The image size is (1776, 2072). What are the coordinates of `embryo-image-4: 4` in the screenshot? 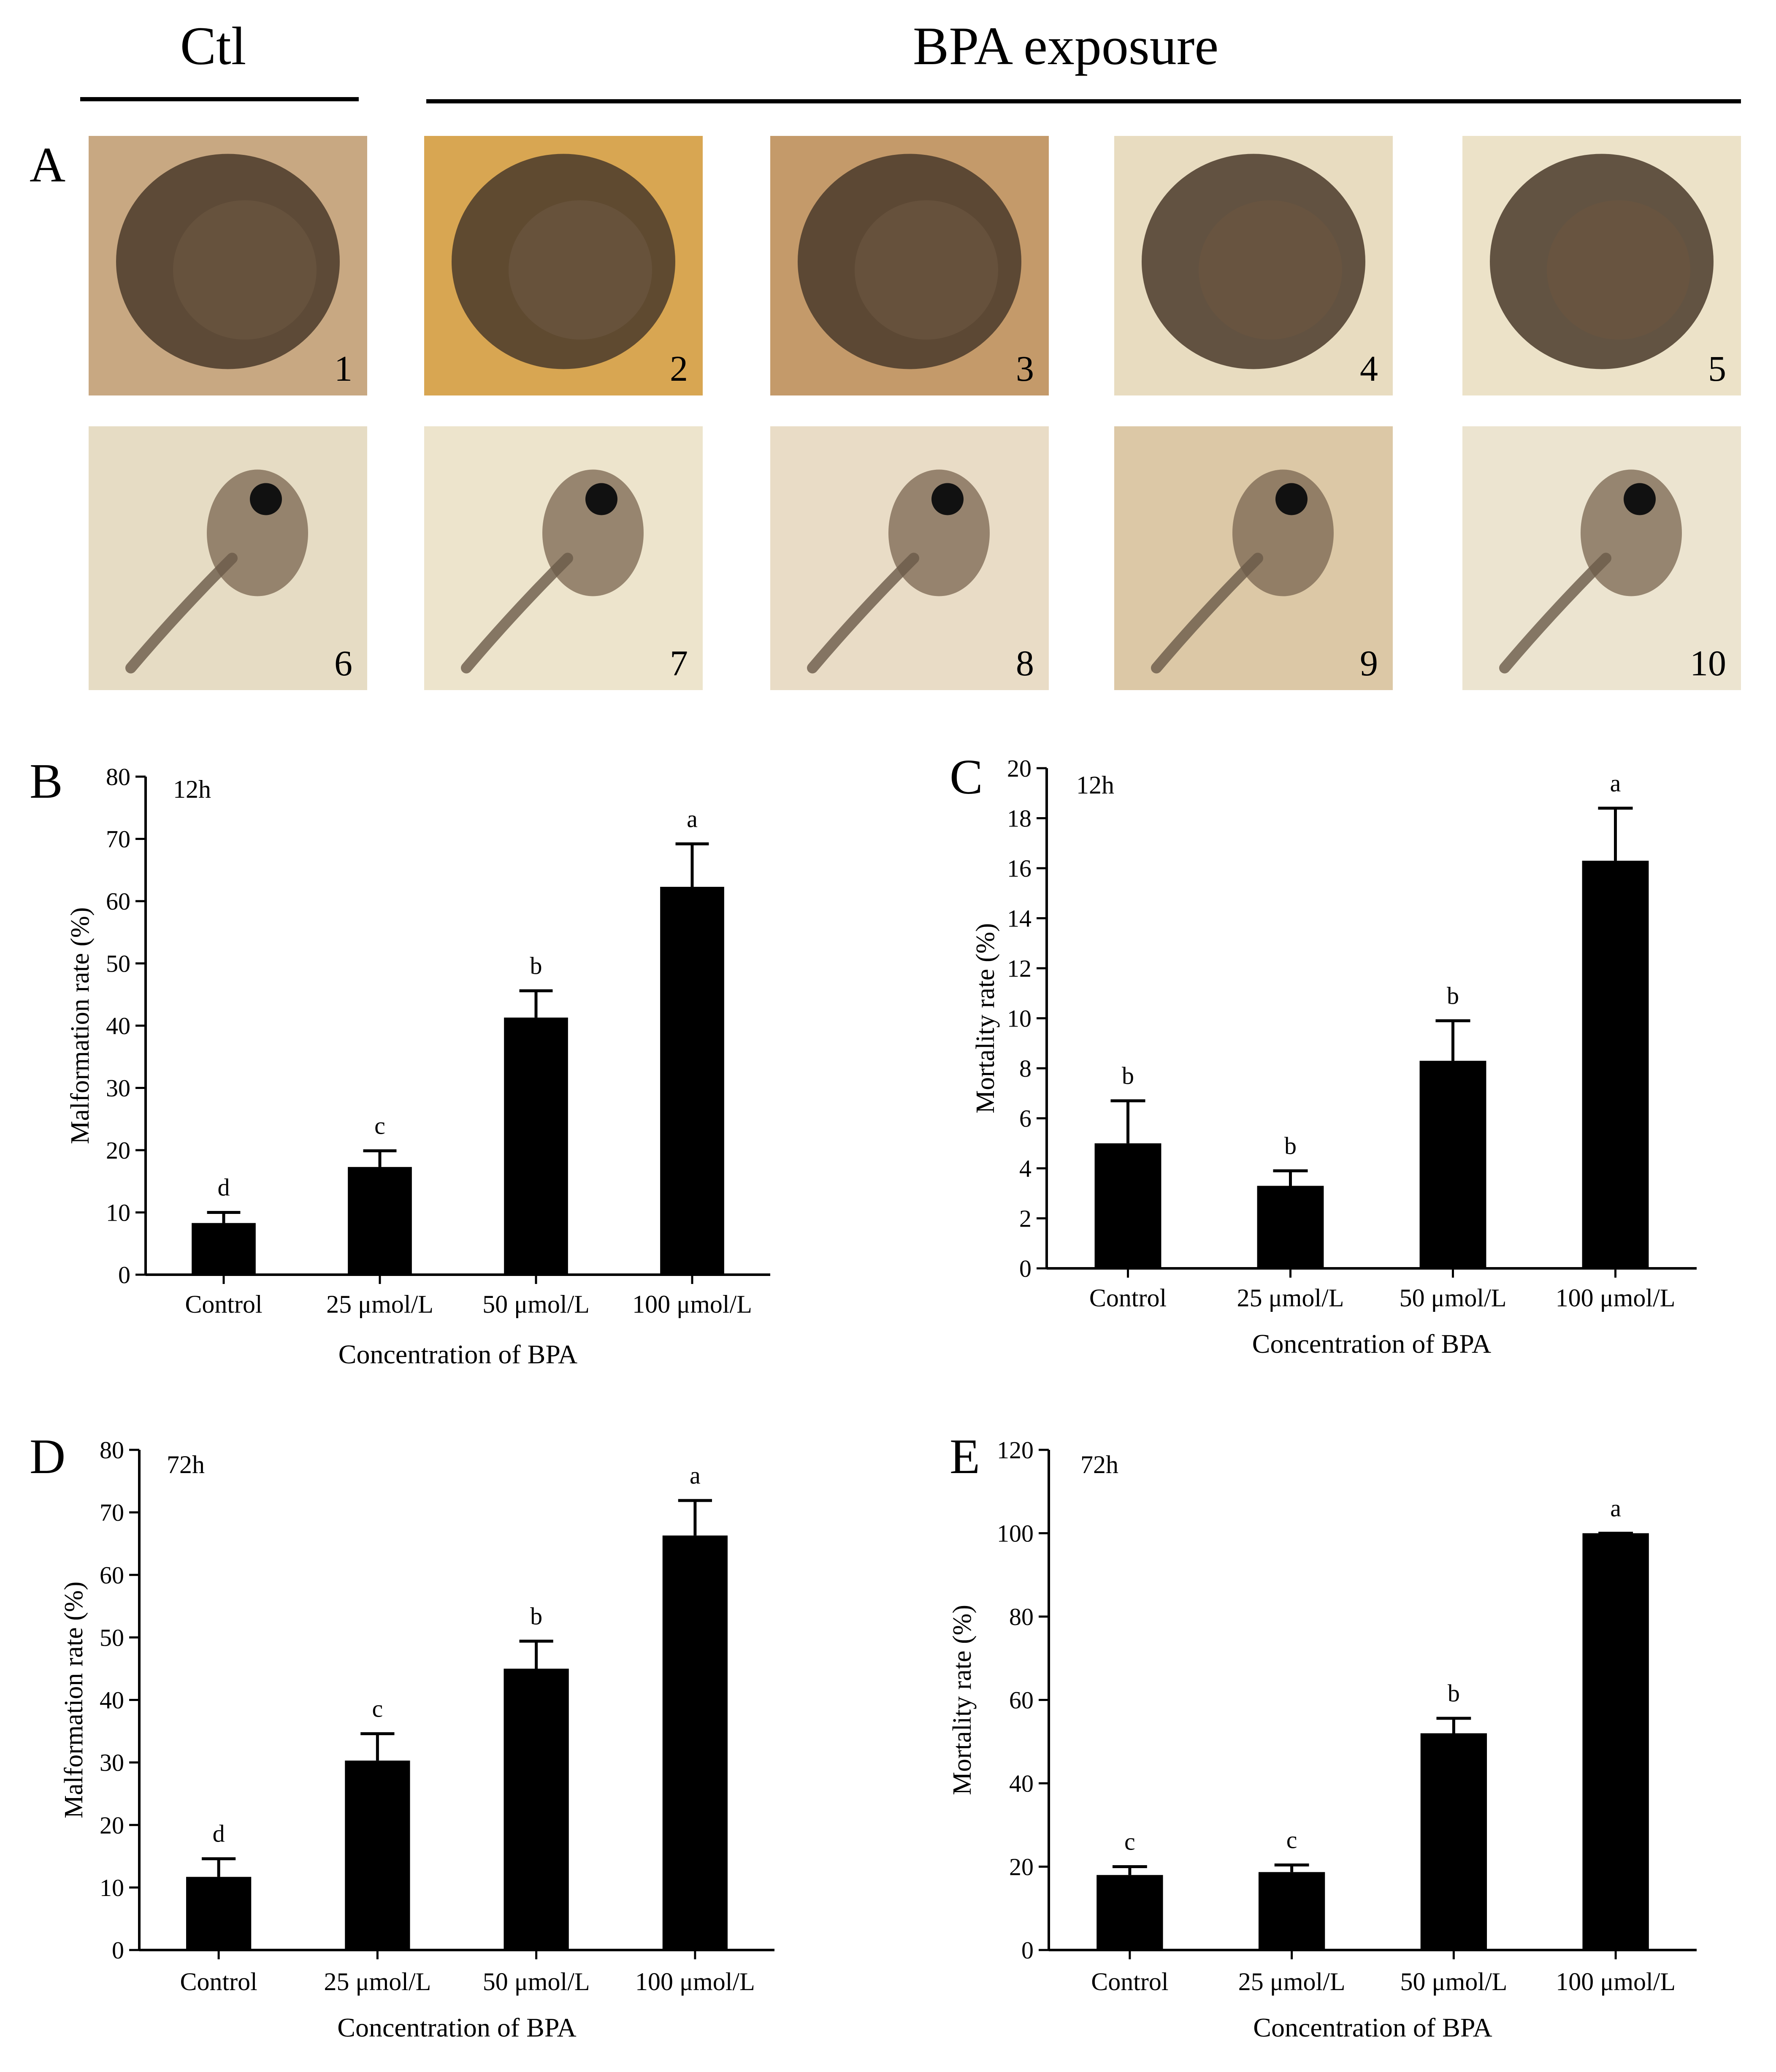 It's located at (1253, 265).